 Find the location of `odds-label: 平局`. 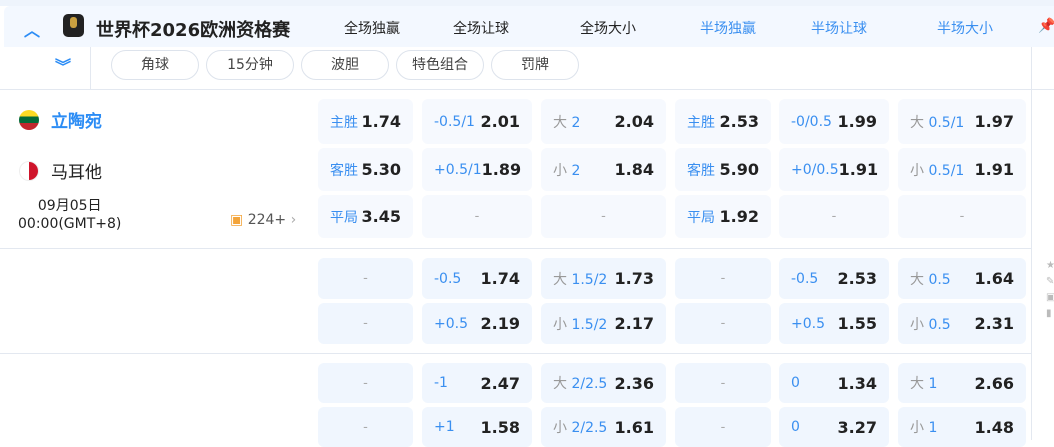

odds-label: 平局 is located at coordinates (344, 217).